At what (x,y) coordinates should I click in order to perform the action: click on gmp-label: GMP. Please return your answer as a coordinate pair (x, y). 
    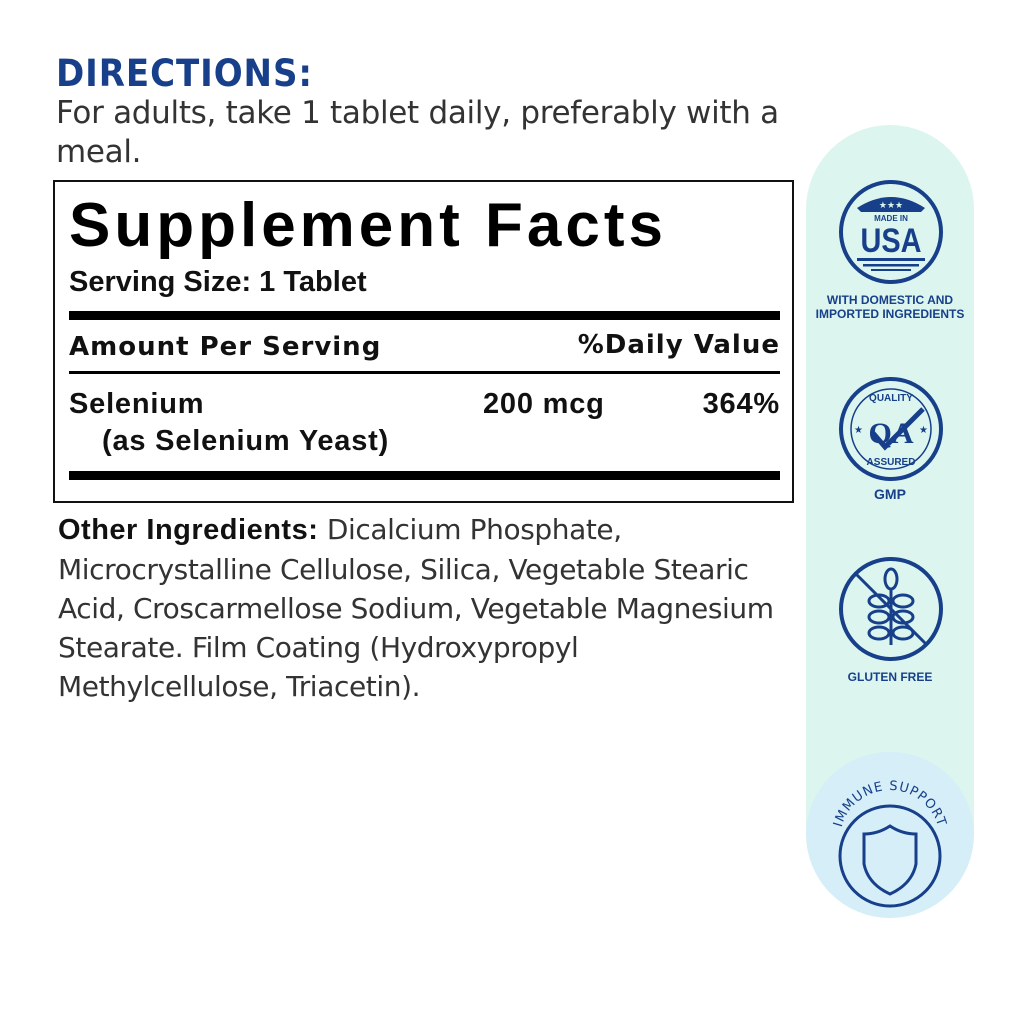
    Looking at the image, I should click on (890, 494).